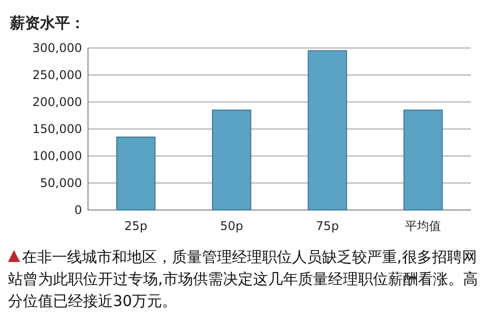 The width and height of the screenshot is (499, 331). Describe the element at coordinates (327, 226) in the screenshot. I see `x-tick-label: 75p` at that location.